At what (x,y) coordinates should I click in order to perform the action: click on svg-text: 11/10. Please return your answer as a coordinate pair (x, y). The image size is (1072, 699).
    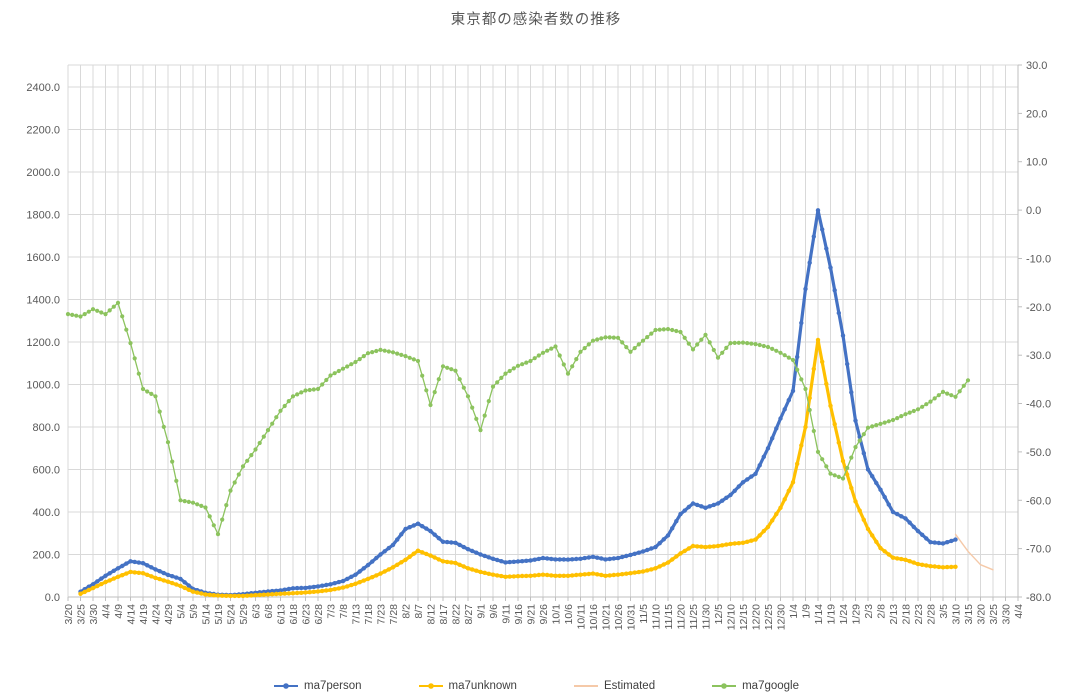
    Looking at the image, I should click on (656, 617).